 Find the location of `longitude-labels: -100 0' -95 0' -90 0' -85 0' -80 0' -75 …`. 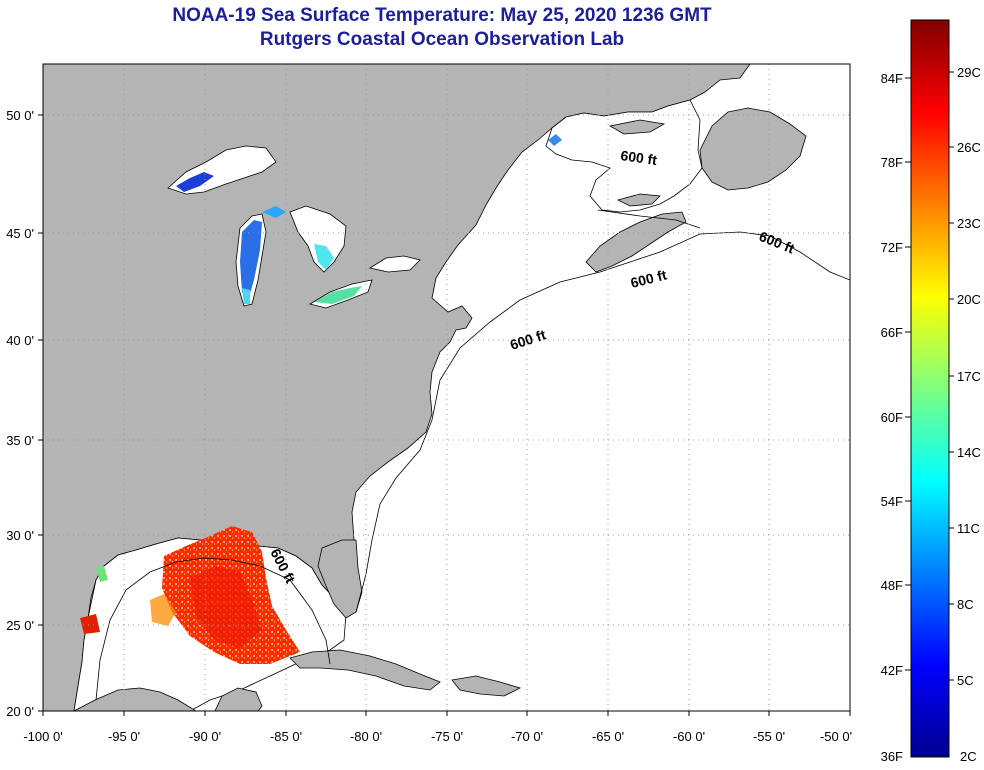

longitude-labels: -100 0' -95 0' -90 0' -85 0' -80 0' -75 … is located at coordinates (437, 736).